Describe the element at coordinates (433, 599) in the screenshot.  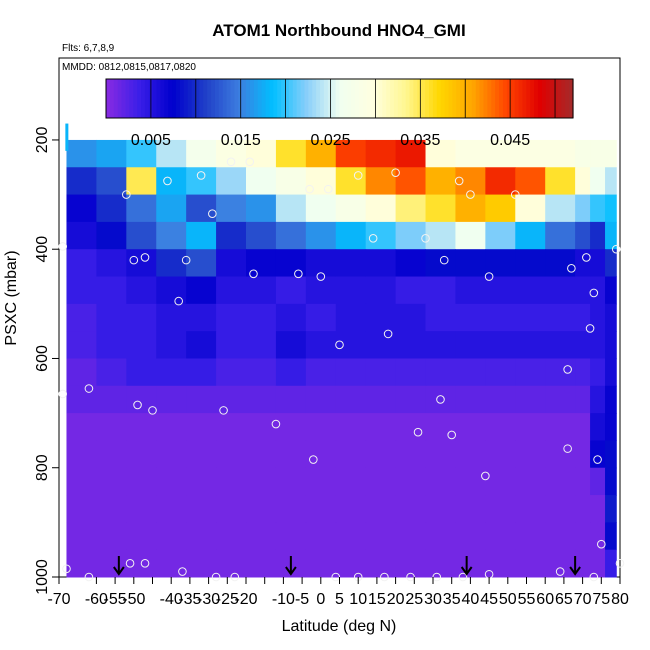
I see `x-tick-label: 30` at that location.